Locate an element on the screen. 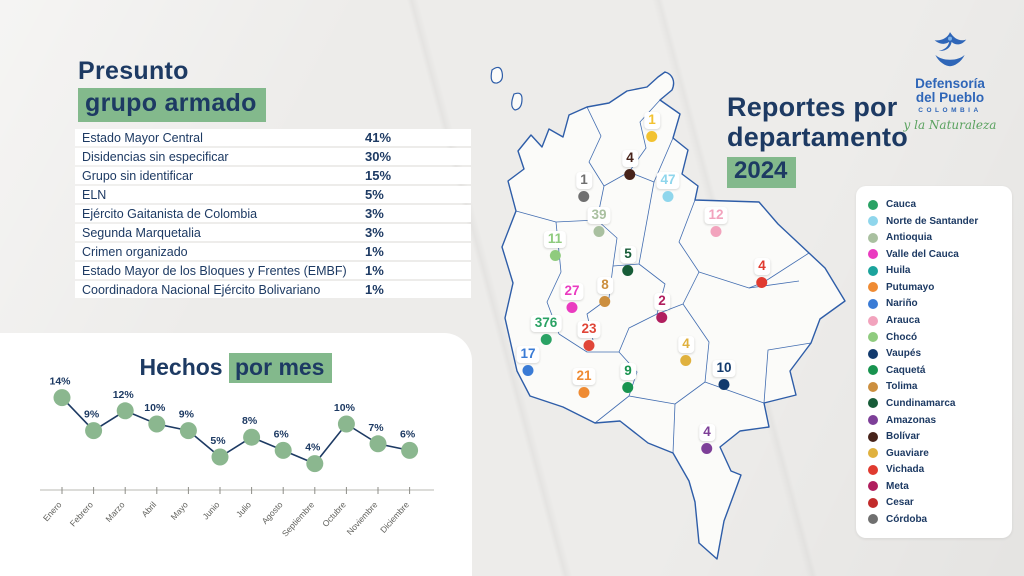 Image resolution: width=1024 pixels, height=576 pixels. legend-label: Arauca is located at coordinates (903, 321).